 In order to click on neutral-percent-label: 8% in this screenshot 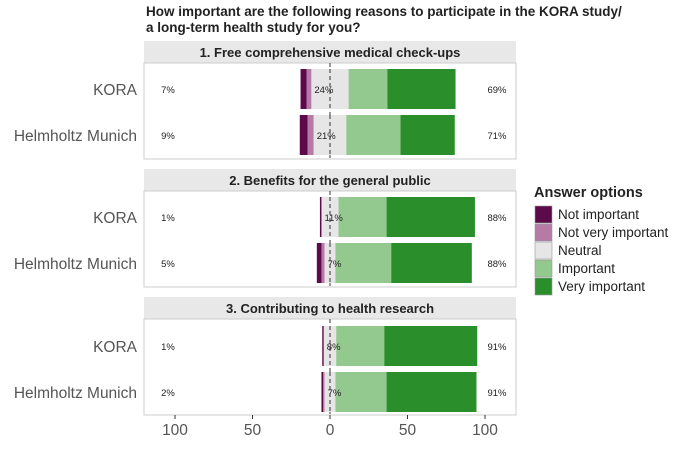, I will do `click(334, 347)`.